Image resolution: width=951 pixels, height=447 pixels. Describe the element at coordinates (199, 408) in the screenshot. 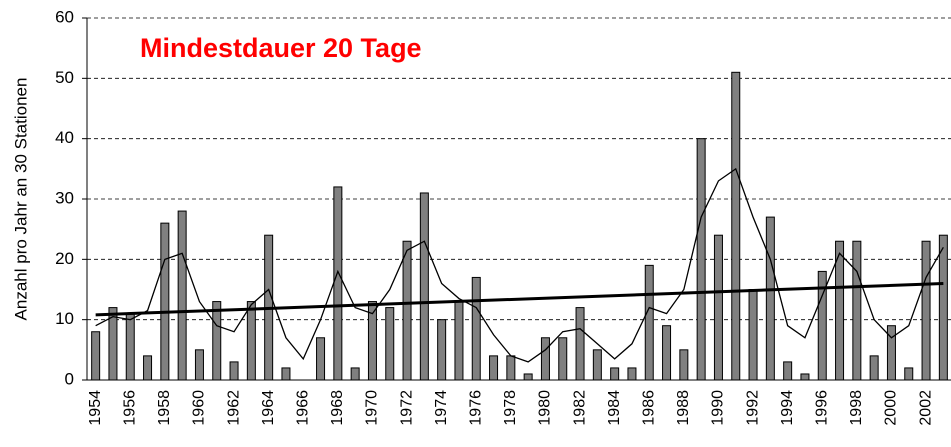

I see `x-tick-label: 1960` at that location.